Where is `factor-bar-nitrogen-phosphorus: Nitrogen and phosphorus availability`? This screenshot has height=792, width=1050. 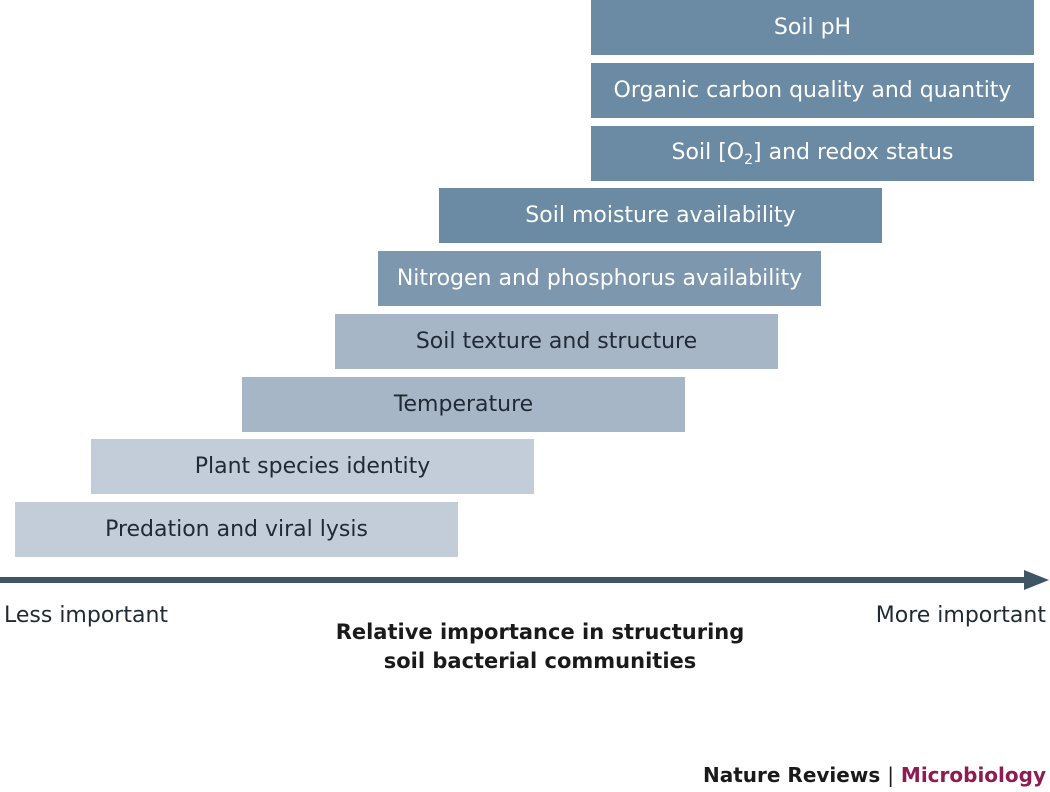 factor-bar-nitrogen-phosphorus: Nitrogen and phosphorus availability is located at coordinates (599, 278).